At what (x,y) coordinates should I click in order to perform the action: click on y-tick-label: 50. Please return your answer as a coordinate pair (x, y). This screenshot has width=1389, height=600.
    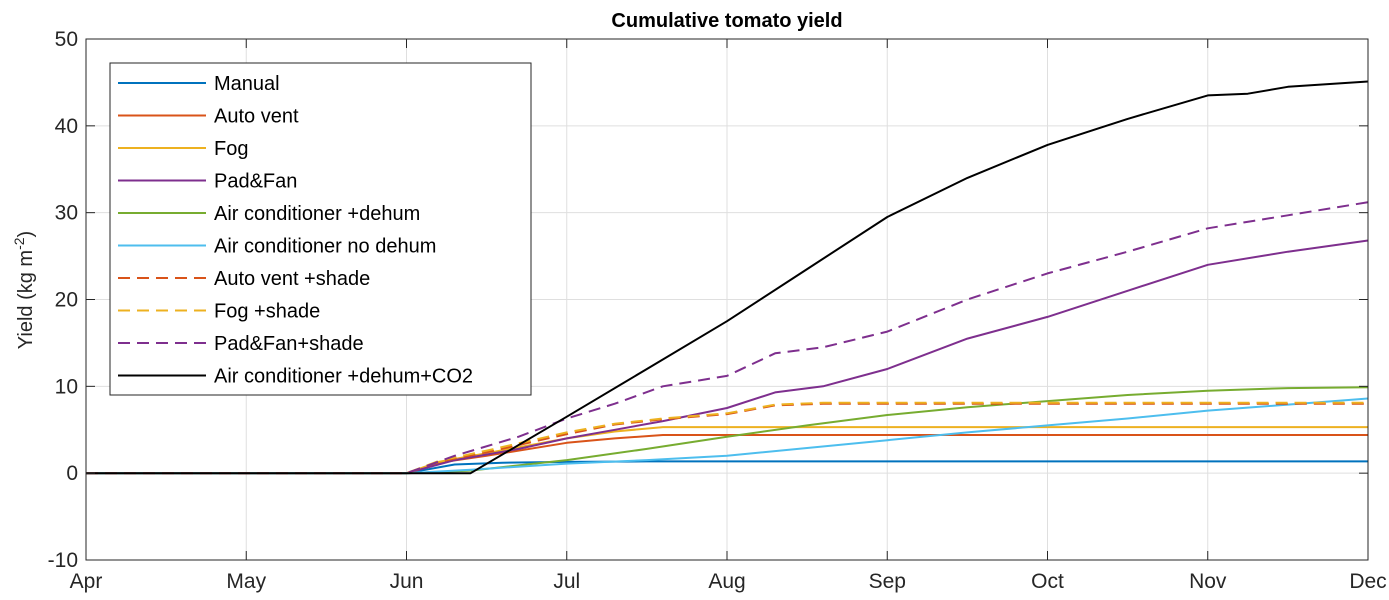
    Looking at the image, I should click on (66, 39).